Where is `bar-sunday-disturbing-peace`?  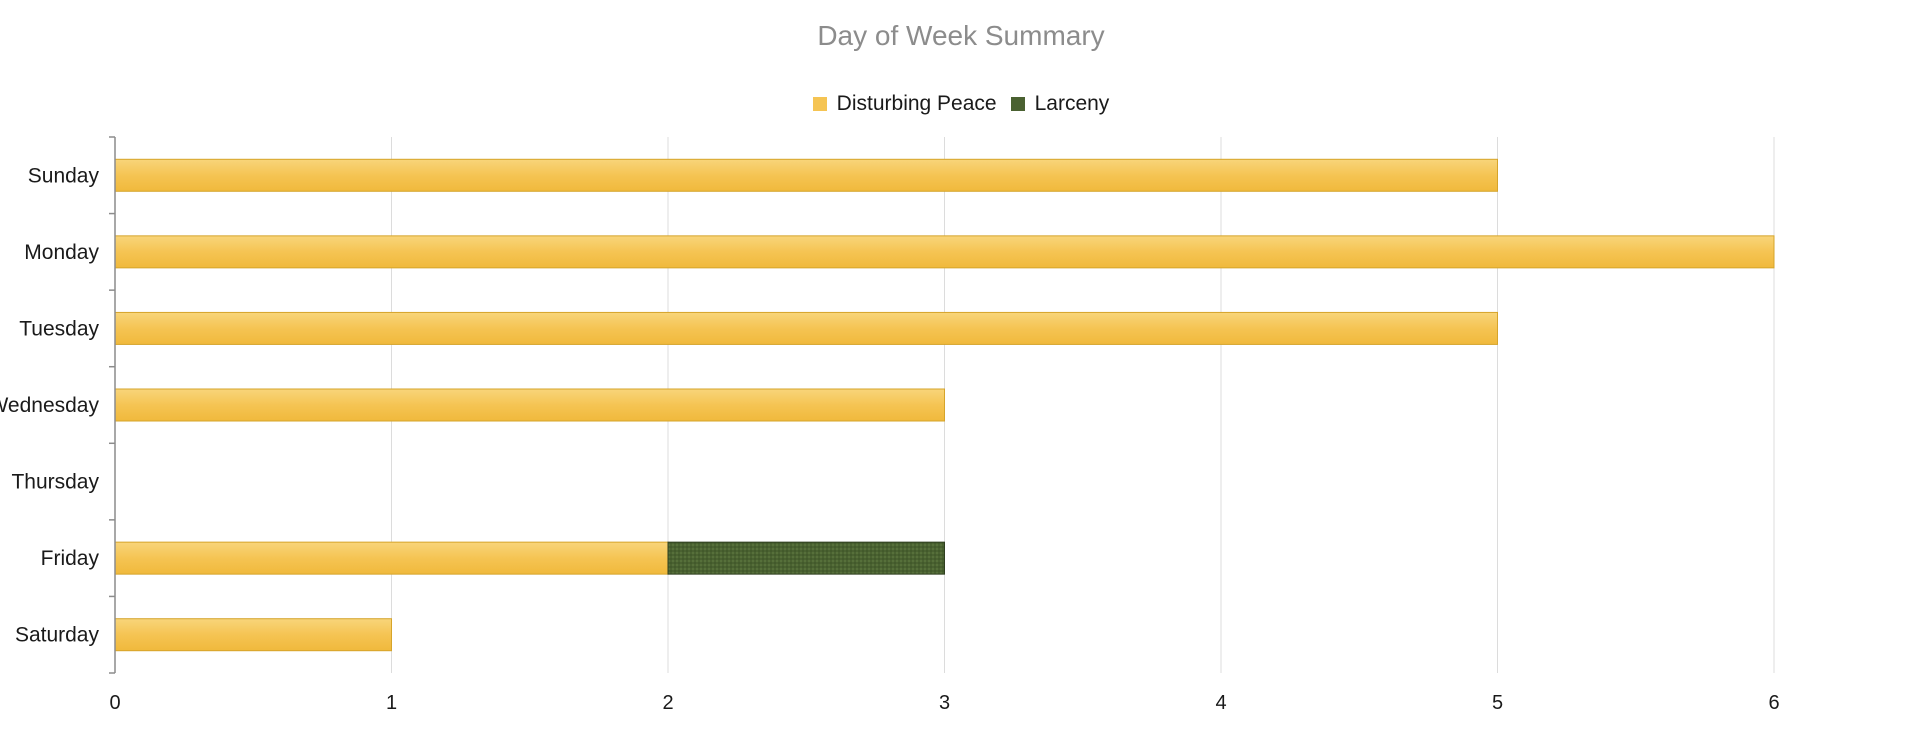
bar-sunday-disturbing-peace is located at coordinates (806, 175).